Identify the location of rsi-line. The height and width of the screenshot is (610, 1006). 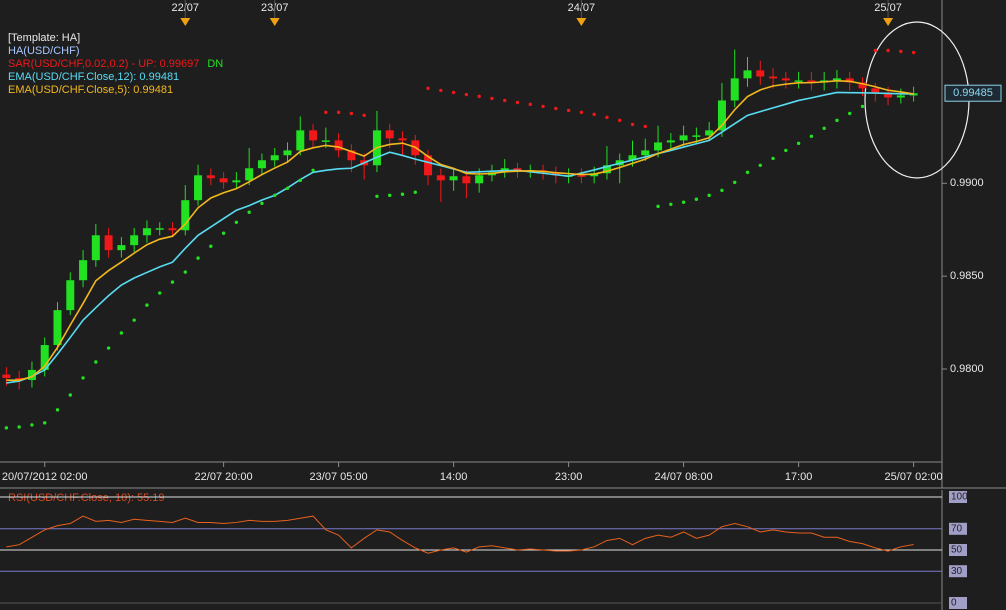
(460, 534).